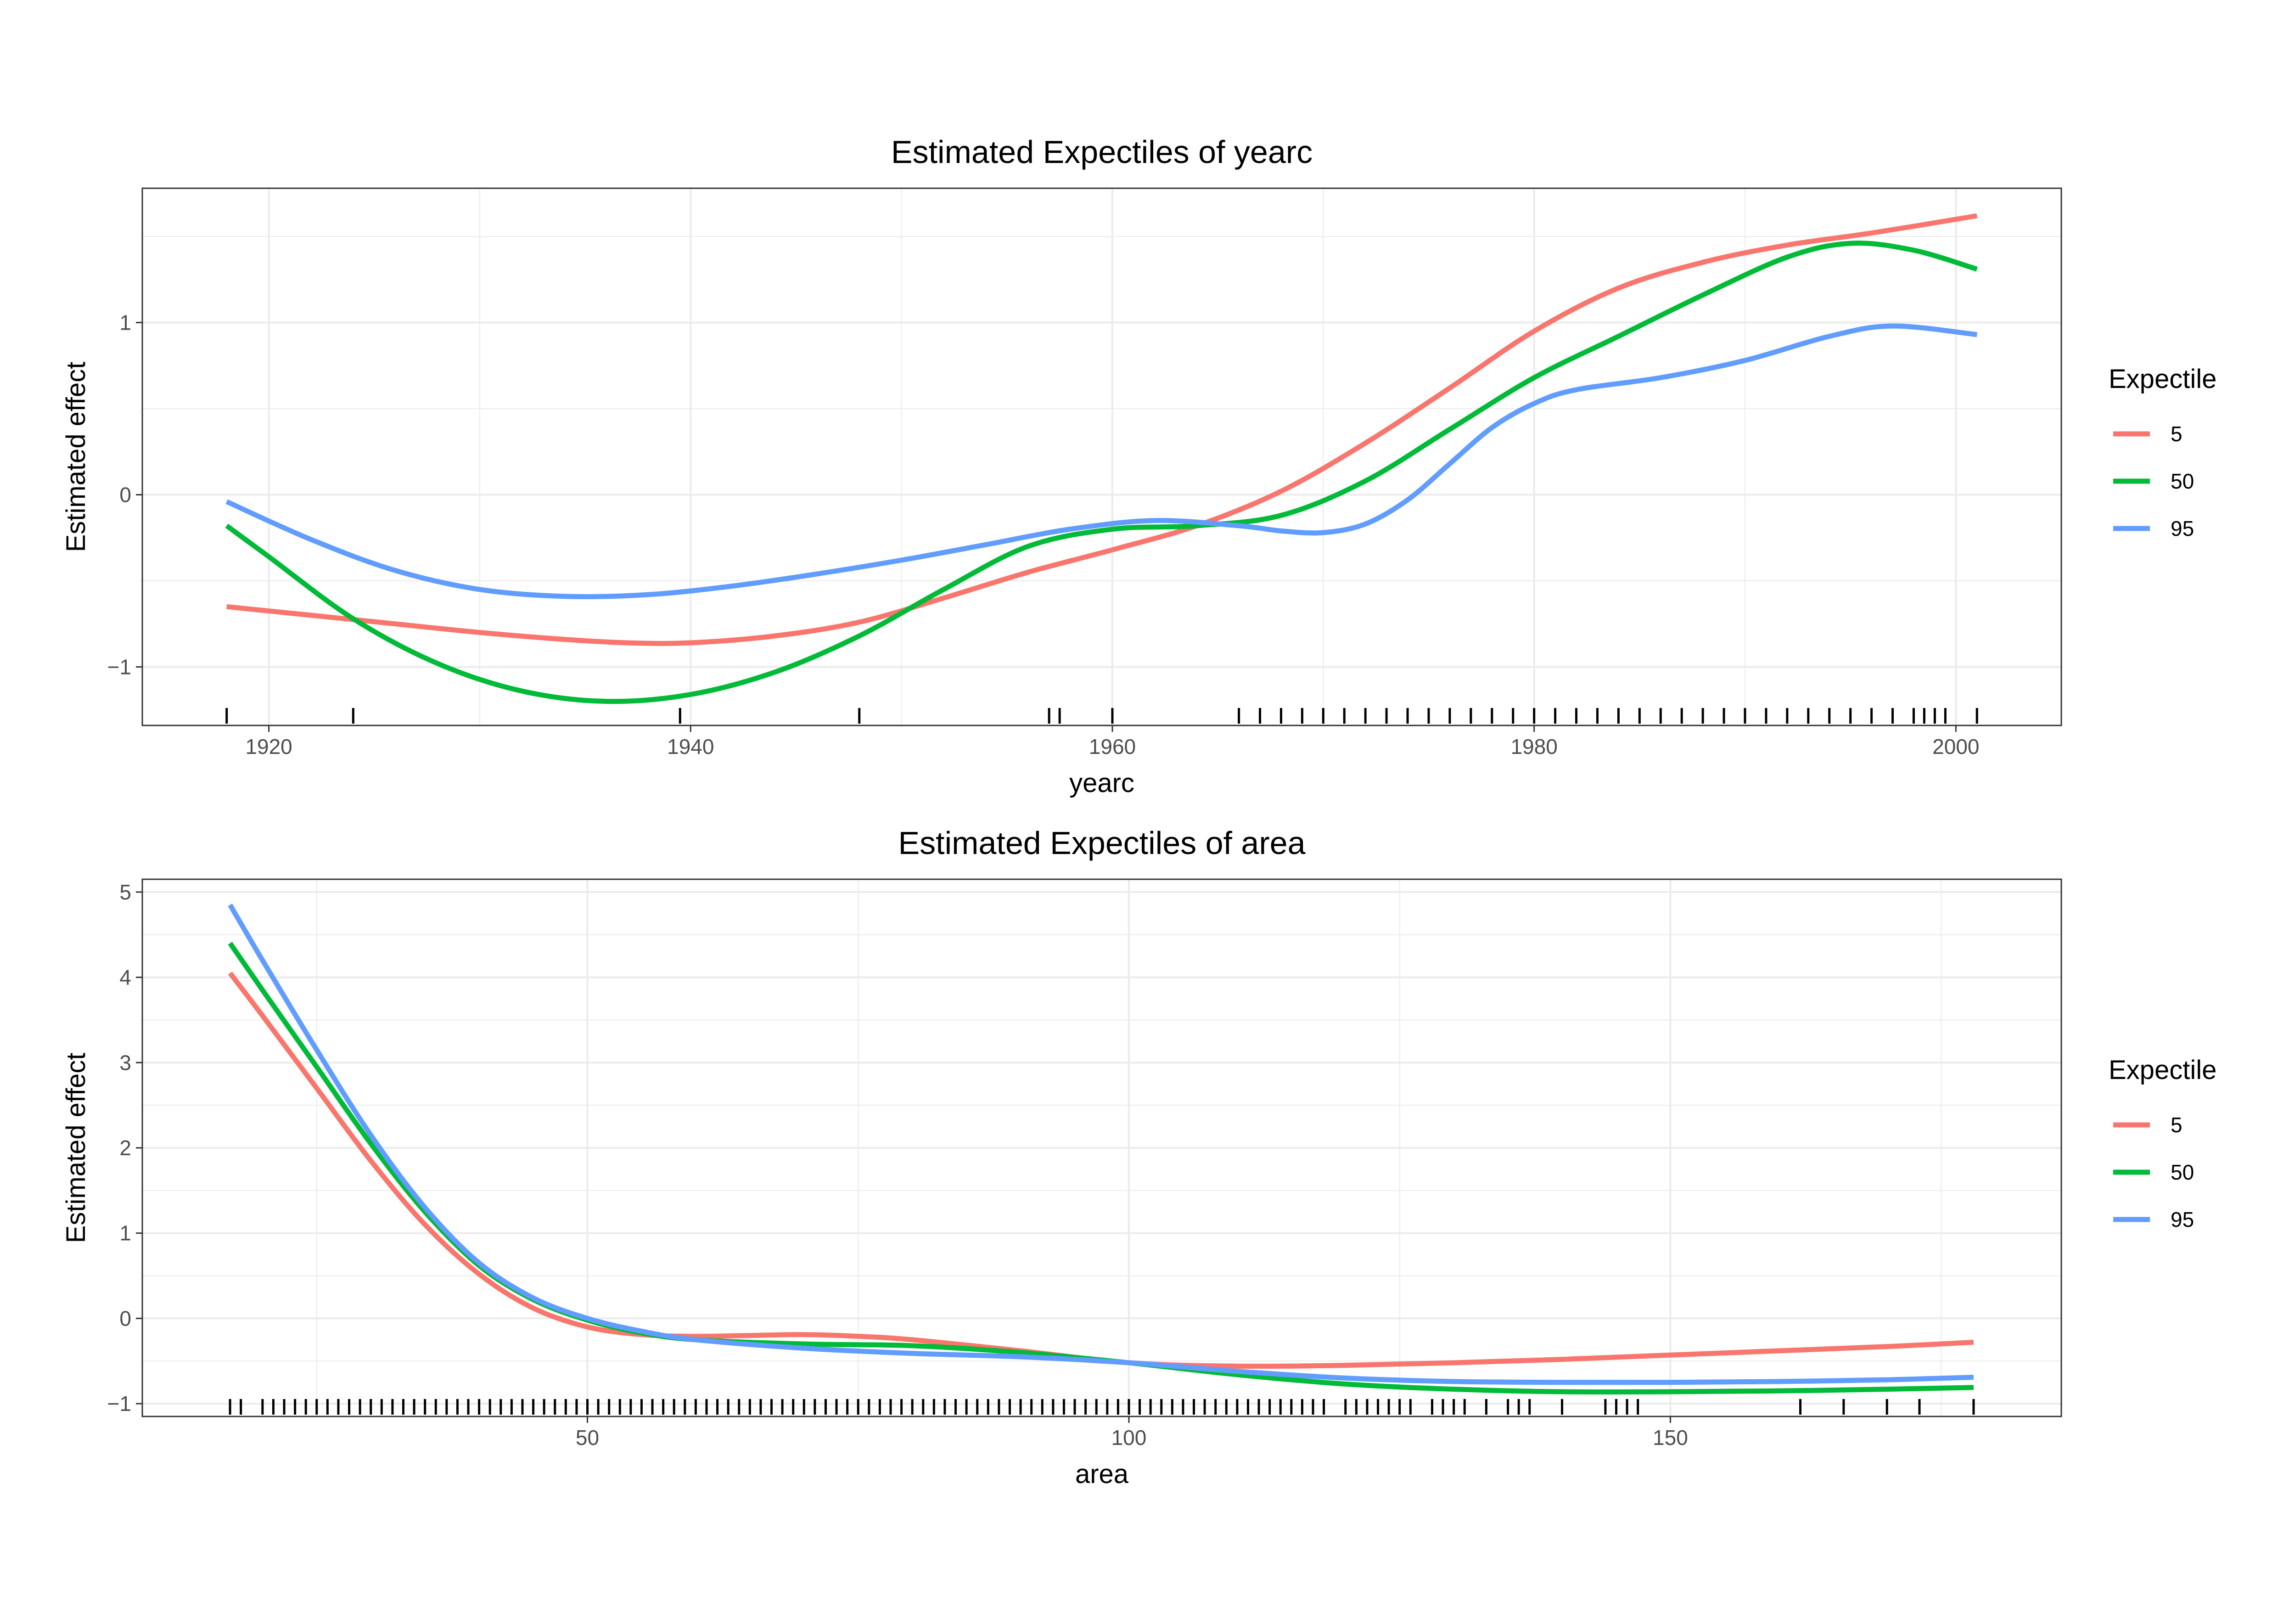 Image resolution: width=2295 pixels, height=1624 pixels. What do you see at coordinates (1534, 747) in the screenshot?
I see `x-tick-label: 1980` at bounding box center [1534, 747].